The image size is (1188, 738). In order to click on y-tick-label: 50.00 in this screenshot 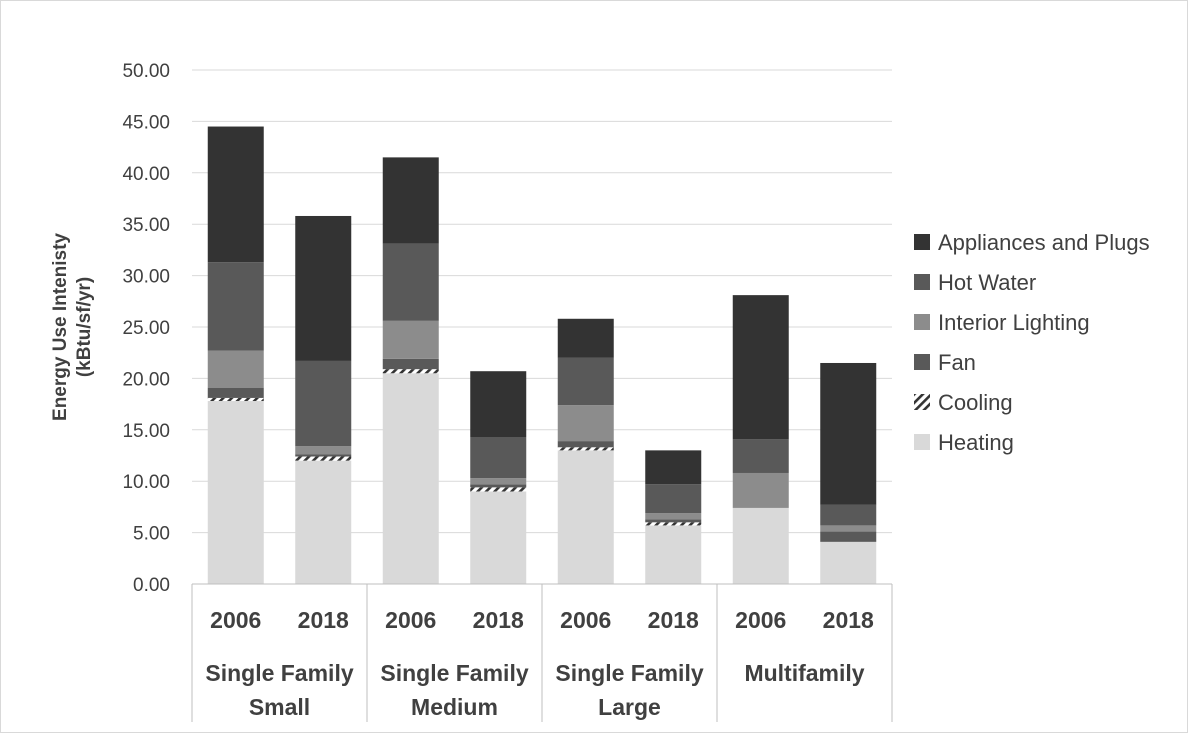, I will do `click(146, 71)`.